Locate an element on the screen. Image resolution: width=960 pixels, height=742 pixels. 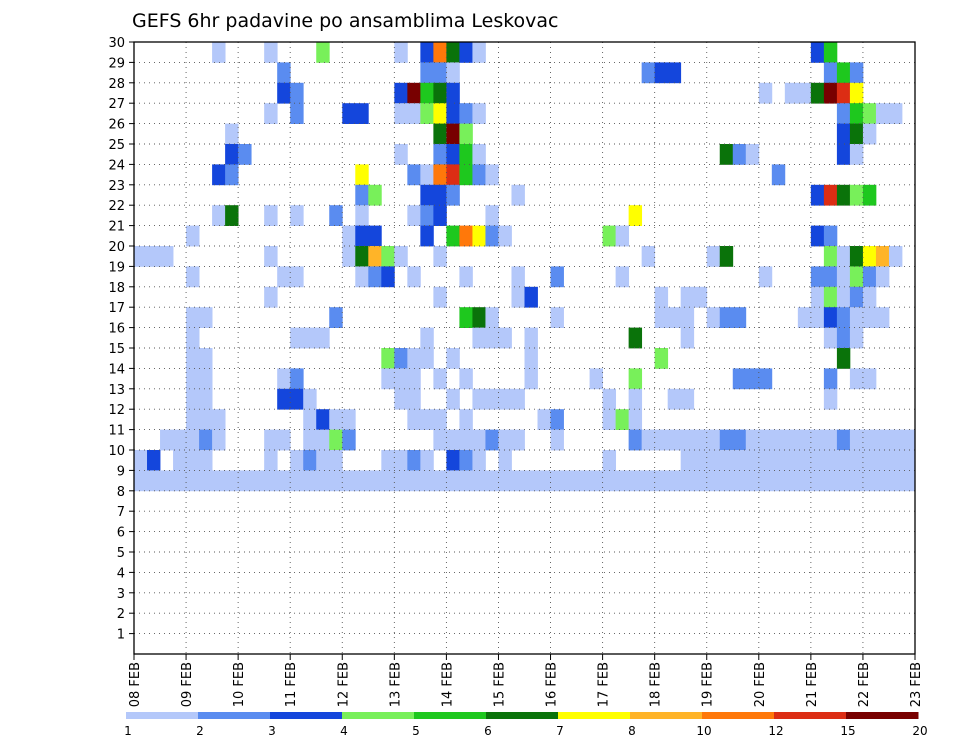
y-tick-label: 30 is located at coordinates (116, 43).